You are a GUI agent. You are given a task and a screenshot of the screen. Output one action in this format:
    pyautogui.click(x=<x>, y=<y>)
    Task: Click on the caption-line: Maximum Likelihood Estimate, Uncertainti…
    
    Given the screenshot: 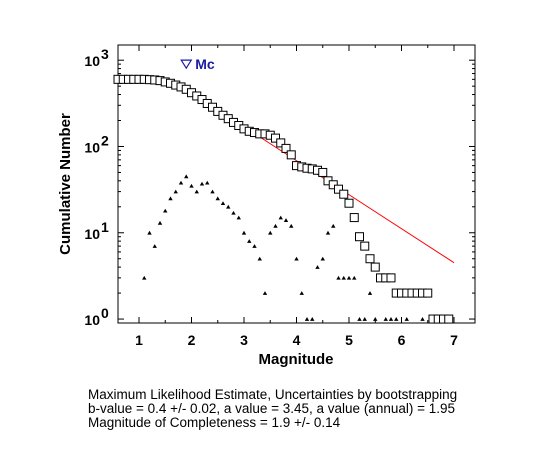 What is the action you would take?
    pyautogui.click(x=273, y=394)
    